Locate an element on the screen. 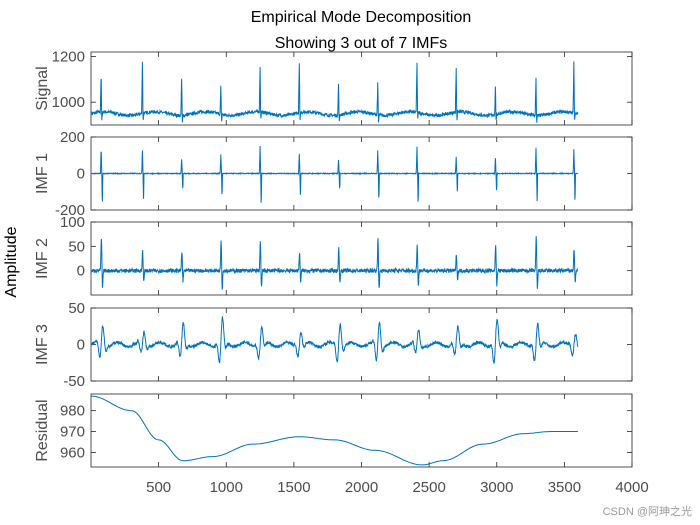  chart-title: Empirical Mode Decomposition is located at coordinates (361, 17).